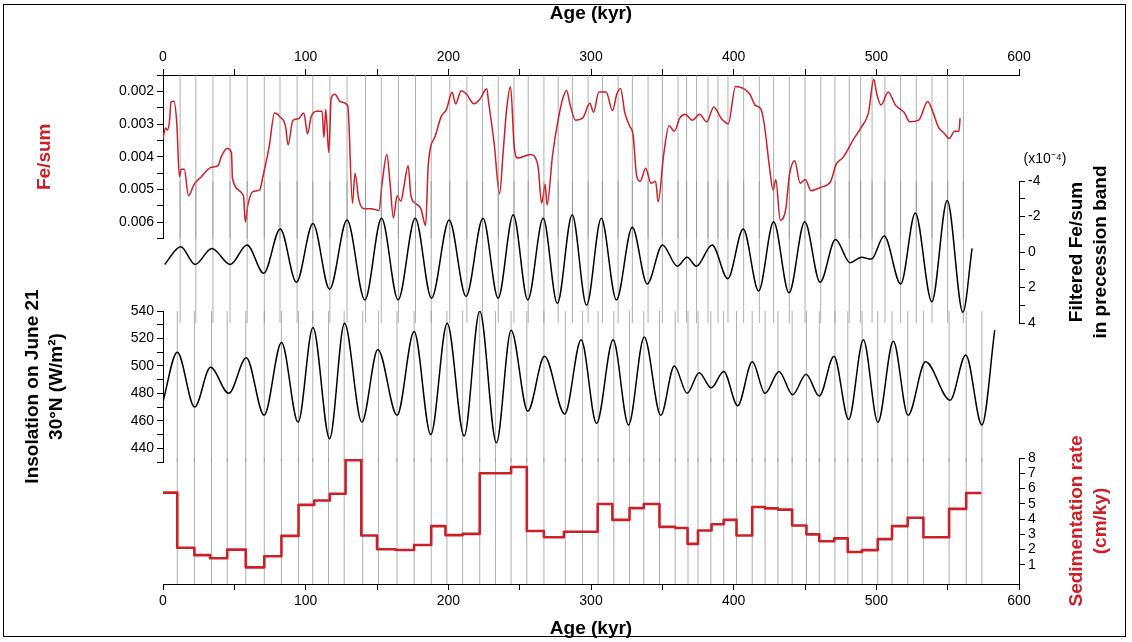  Describe the element at coordinates (1032, 487) in the screenshot. I see `y2-tick-label: 6` at that location.